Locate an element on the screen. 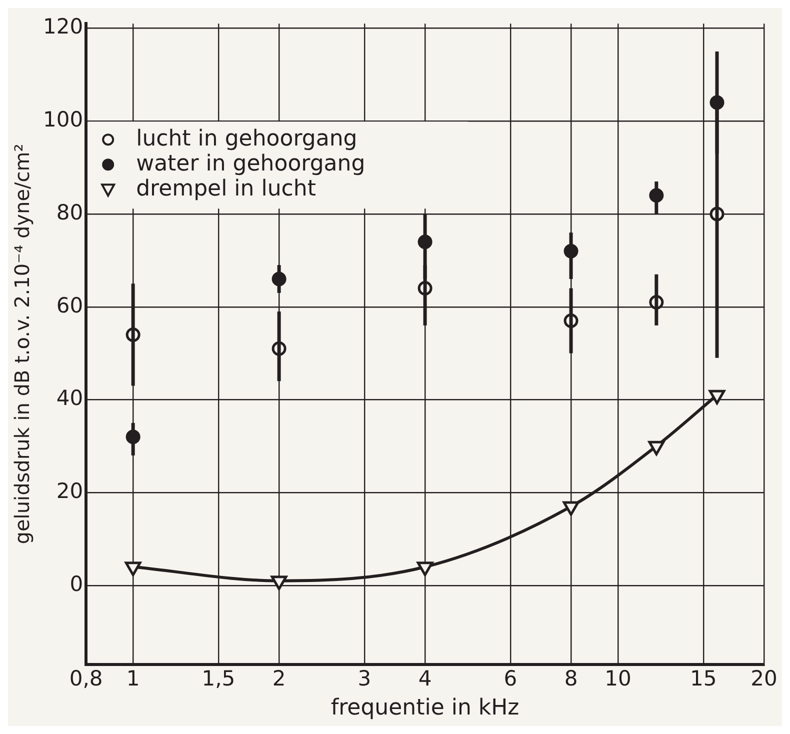  x-tick-label: 10 is located at coordinates (618, 678).